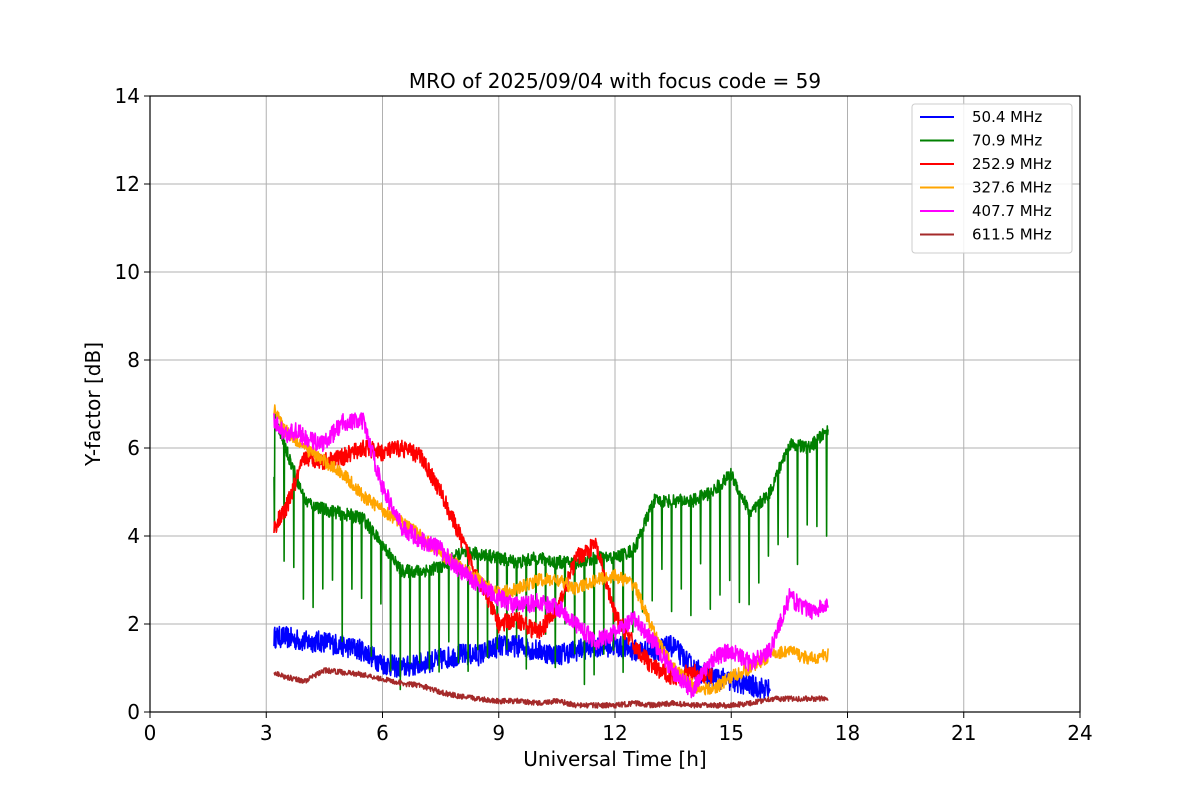 The height and width of the screenshot is (800, 1200). What do you see at coordinates (1079, 733) in the screenshot?
I see `x-tick-label: 24` at bounding box center [1079, 733].